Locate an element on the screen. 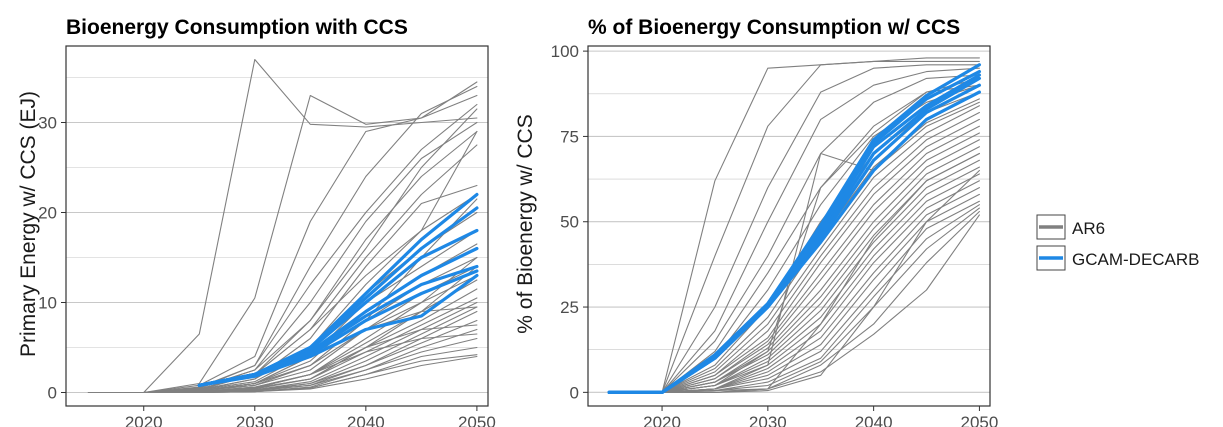 This screenshot has width=1223, height=427. right-y-tick-label: 0 is located at coordinates (574, 392).